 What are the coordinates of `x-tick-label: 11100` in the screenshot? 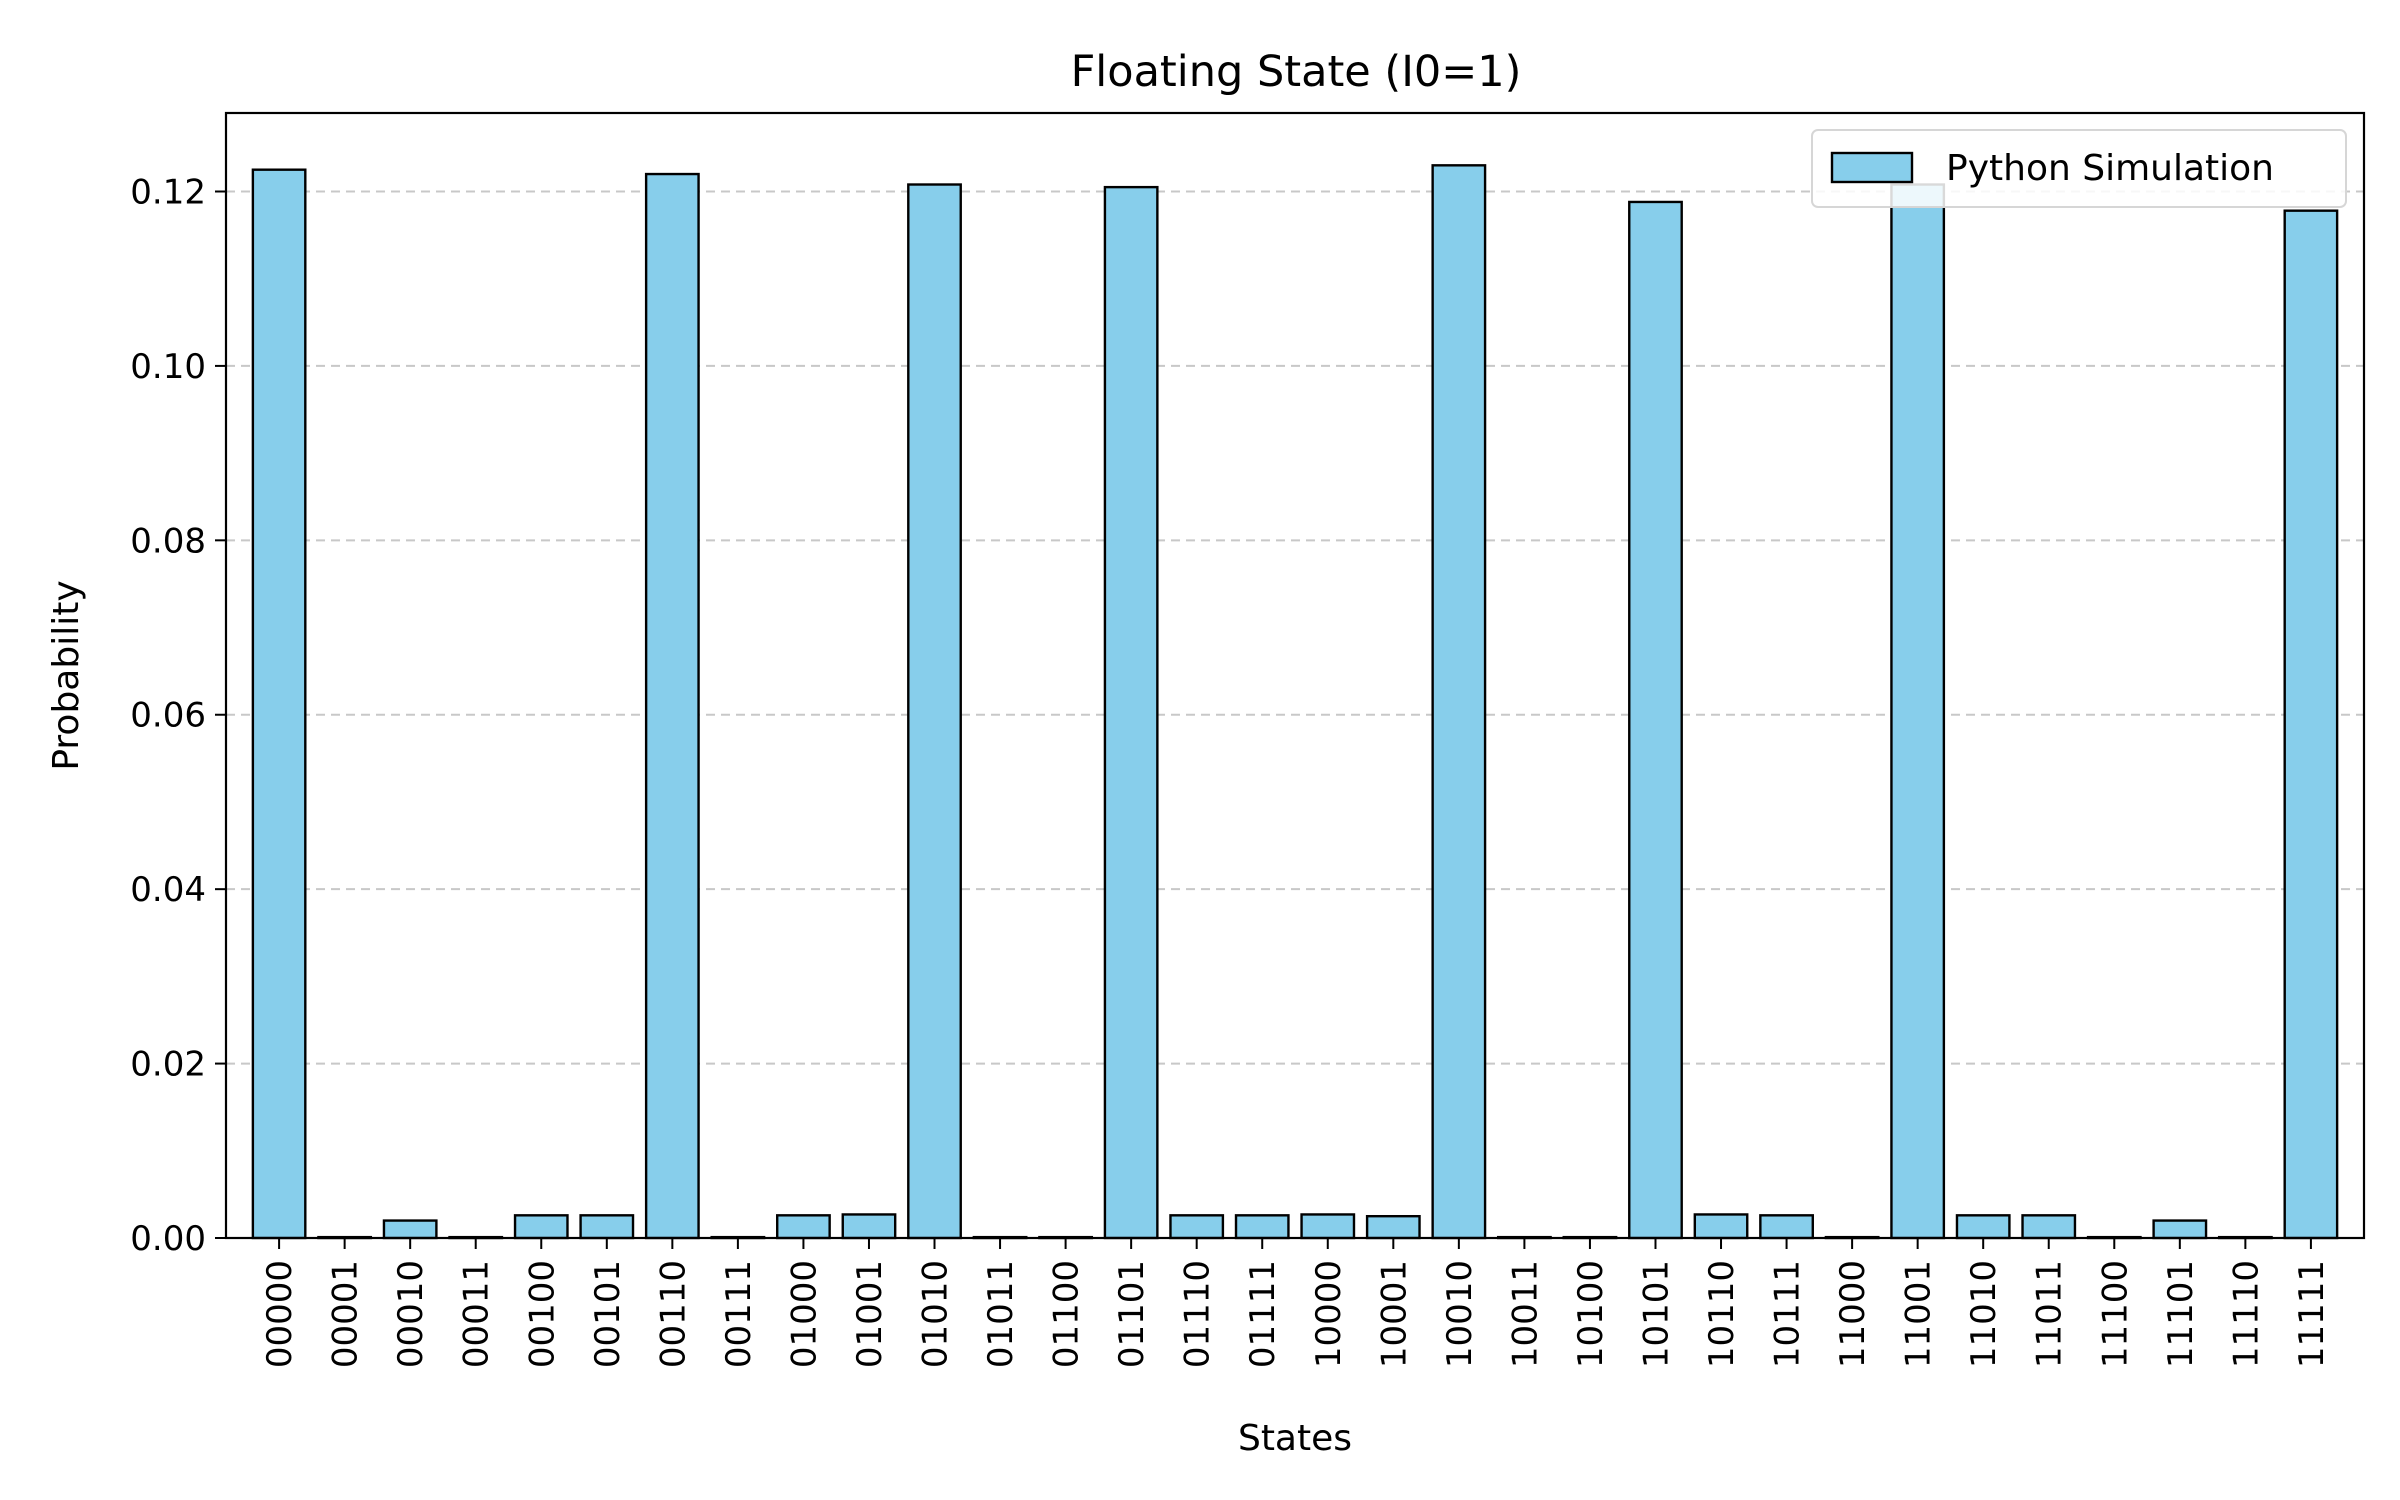 It's located at (2115, 1314).